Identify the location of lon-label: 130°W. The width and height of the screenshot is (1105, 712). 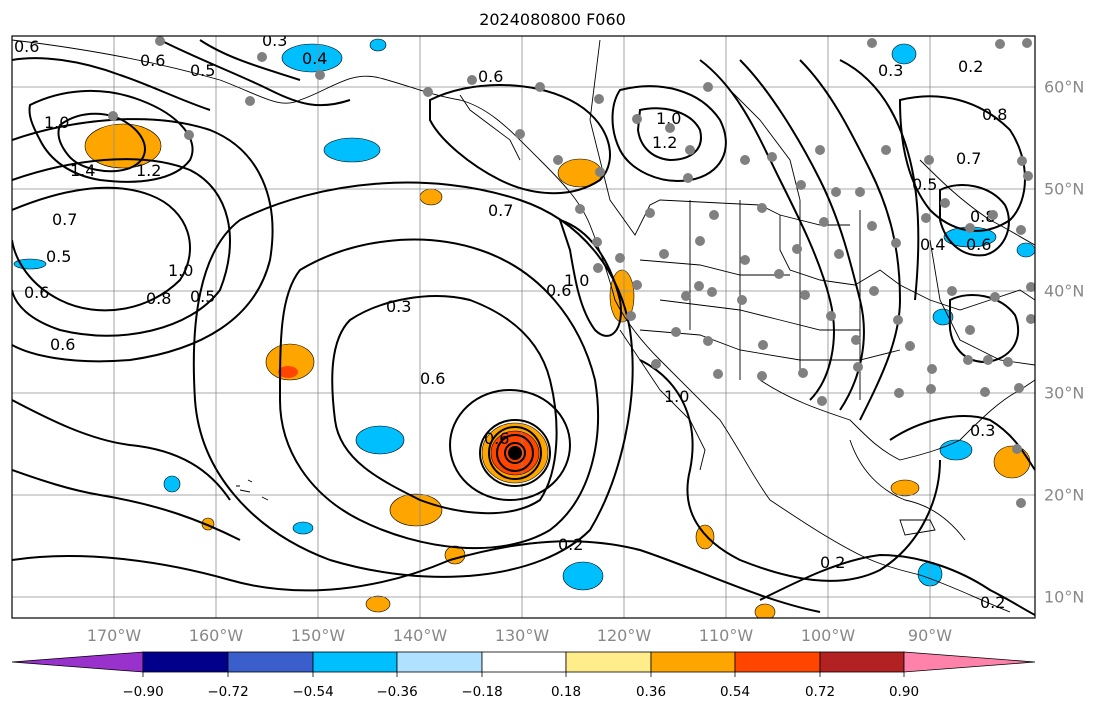
(522, 635).